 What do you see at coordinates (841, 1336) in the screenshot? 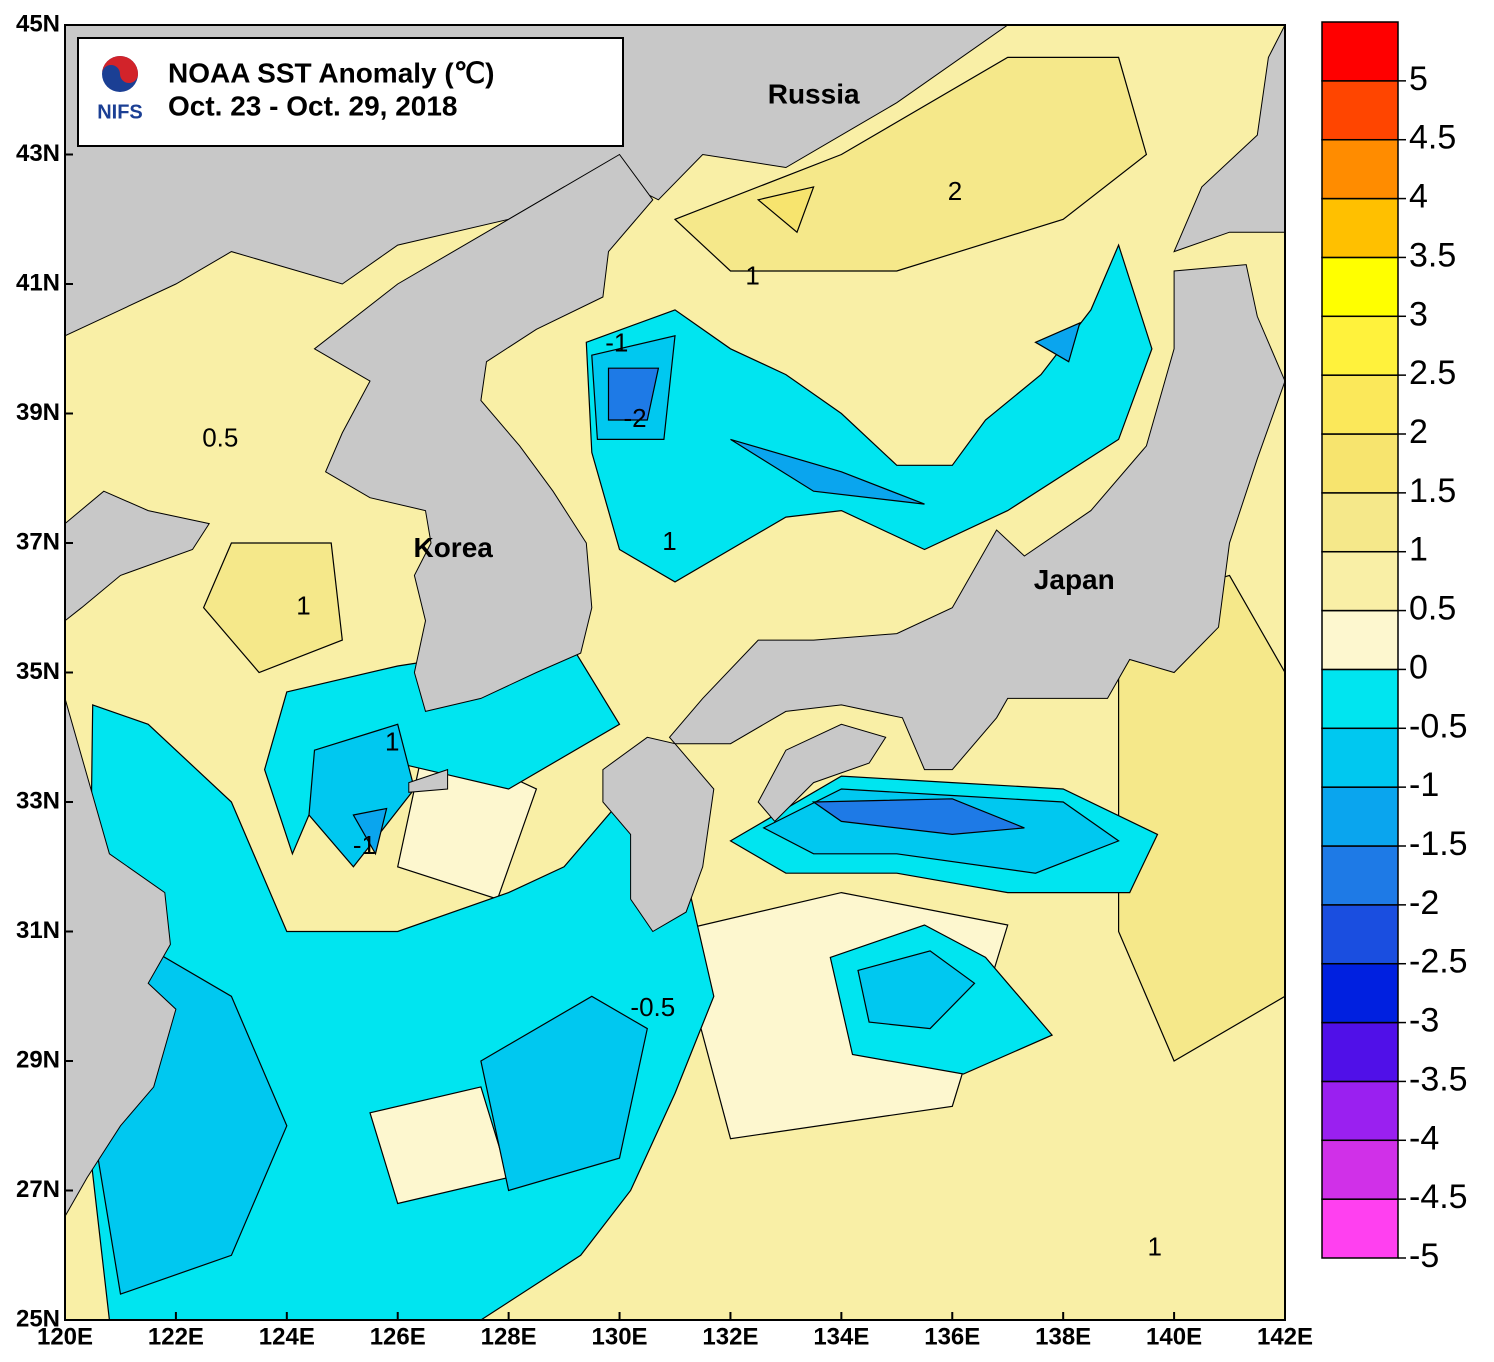
I see `x-tick-label: 134E` at bounding box center [841, 1336].